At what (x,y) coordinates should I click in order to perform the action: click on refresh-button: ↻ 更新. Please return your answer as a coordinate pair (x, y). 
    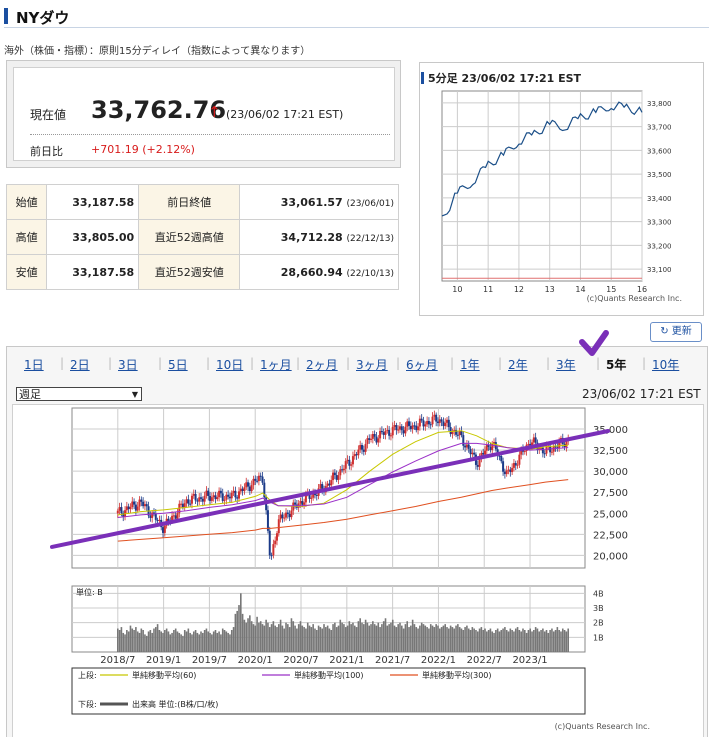
    Looking at the image, I should click on (676, 332).